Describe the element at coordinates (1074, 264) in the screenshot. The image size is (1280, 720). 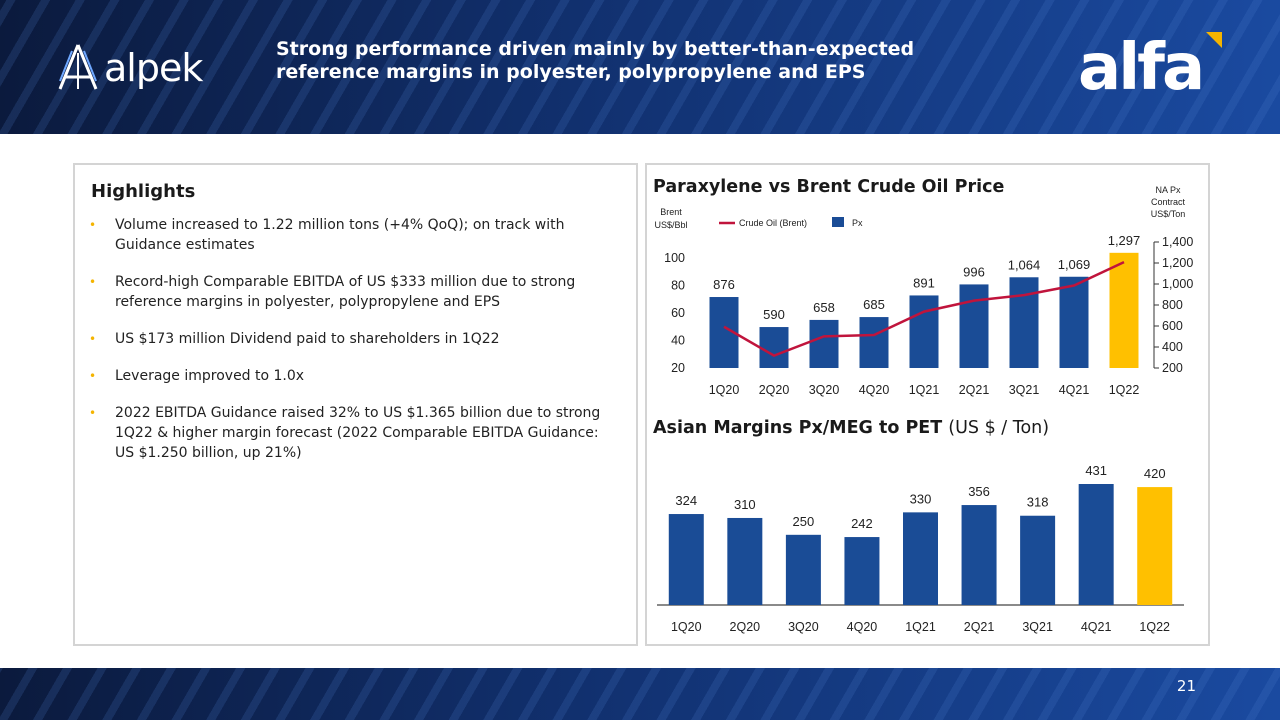
I see `px-data-label: 1,069` at that location.